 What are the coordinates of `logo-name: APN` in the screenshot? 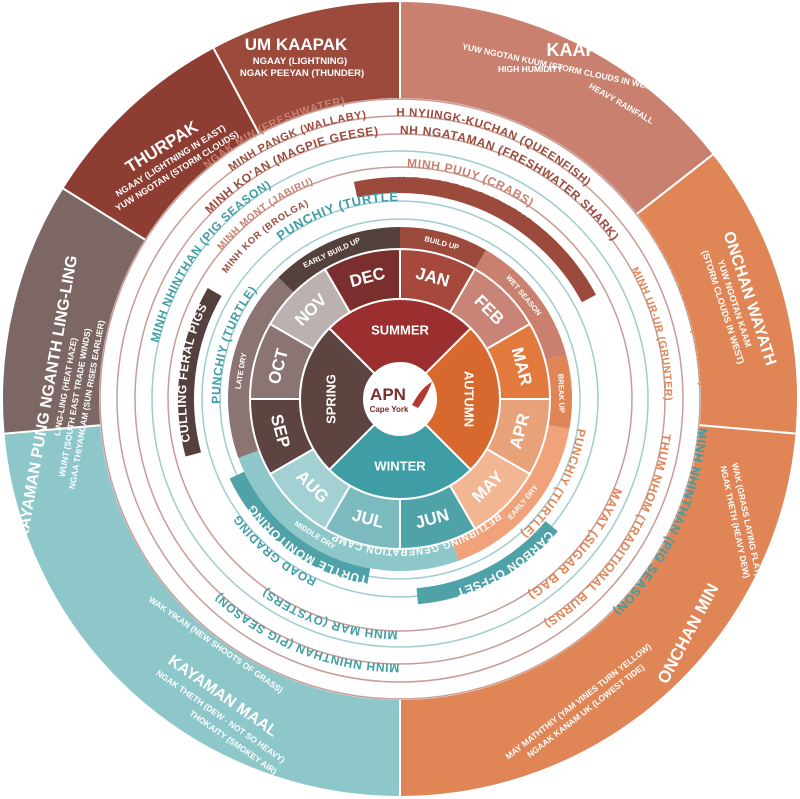 It's located at (388, 394).